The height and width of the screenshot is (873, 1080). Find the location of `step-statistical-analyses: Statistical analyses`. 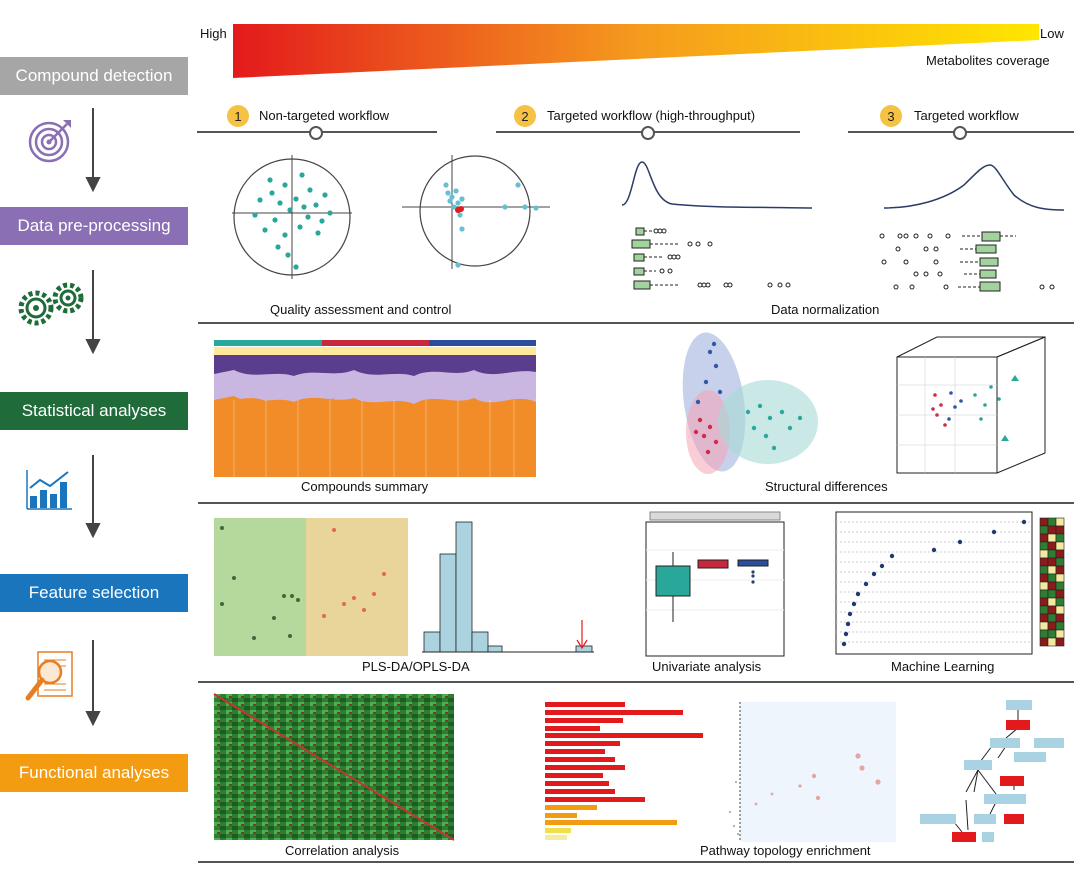

step-statistical-analyses: Statistical analyses is located at coordinates (94, 411).